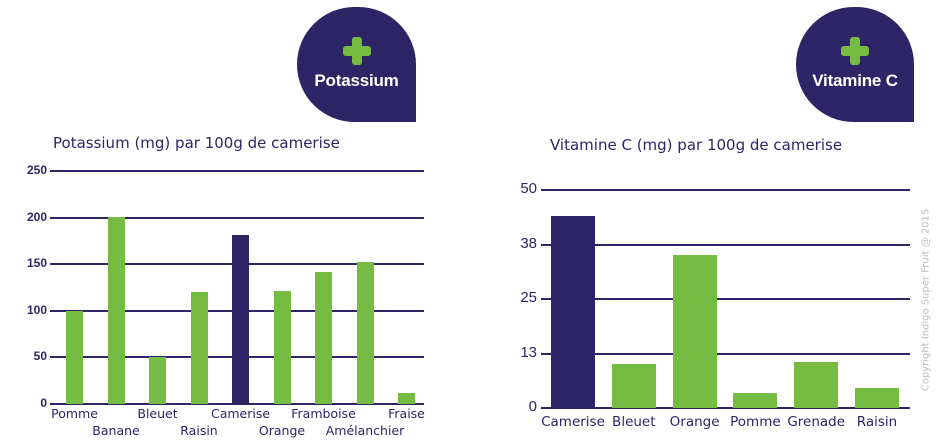 The height and width of the screenshot is (446, 940). I want to click on x-tick-label: Grenade, so click(816, 422).